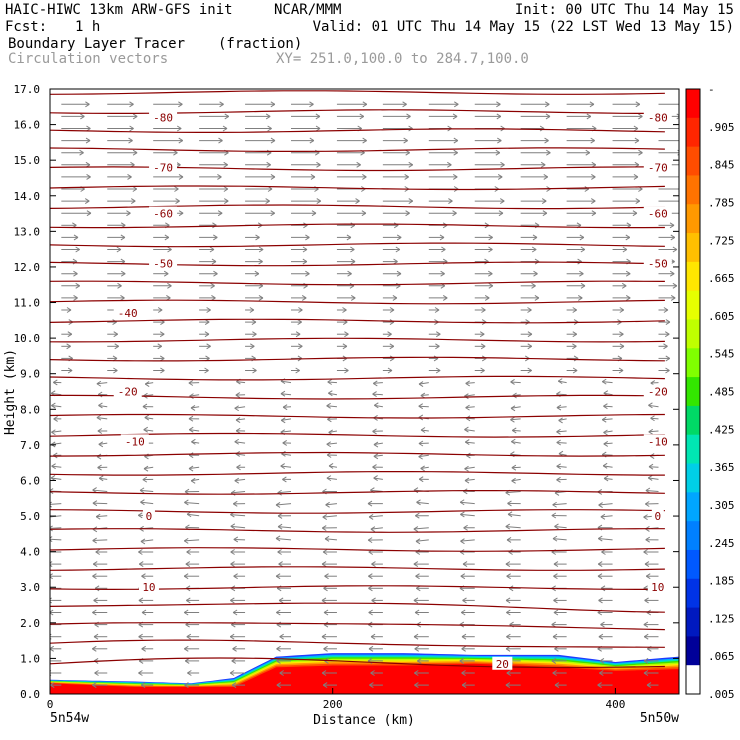  What do you see at coordinates (30, 480) in the screenshot?
I see `y-tick-label: 6.0` at bounding box center [30, 480].